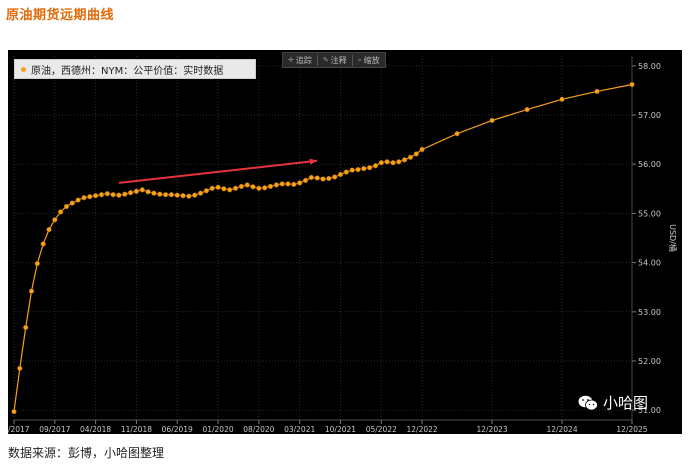 The width and height of the screenshot is (692, 471). What do you see at coordinates (258, 429) in the screenshot?
I see `x-tick-label: 08/2020` at bounding box center [258, 429].